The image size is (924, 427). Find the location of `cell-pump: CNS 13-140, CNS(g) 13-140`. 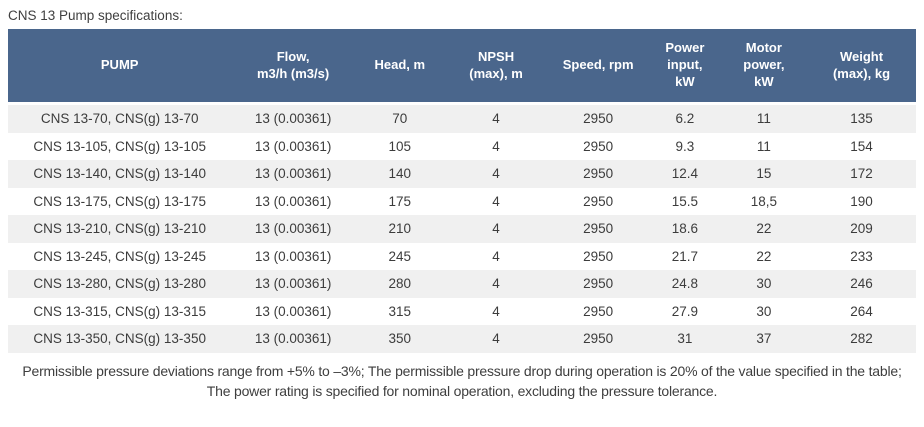

cell-pump: CNS 13-140, CNS(g) 13-140 is located at coordinates (119, 174).